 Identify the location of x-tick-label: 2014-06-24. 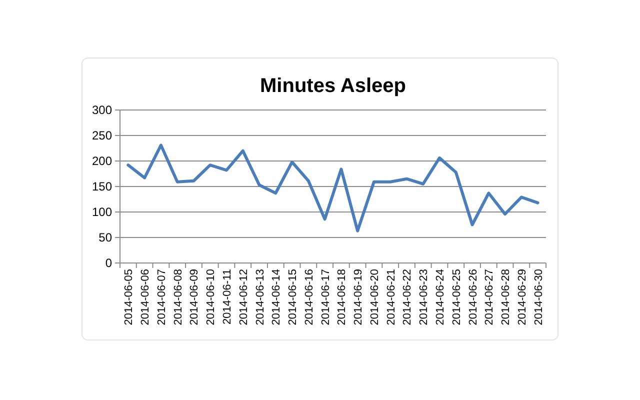
(440, 297).